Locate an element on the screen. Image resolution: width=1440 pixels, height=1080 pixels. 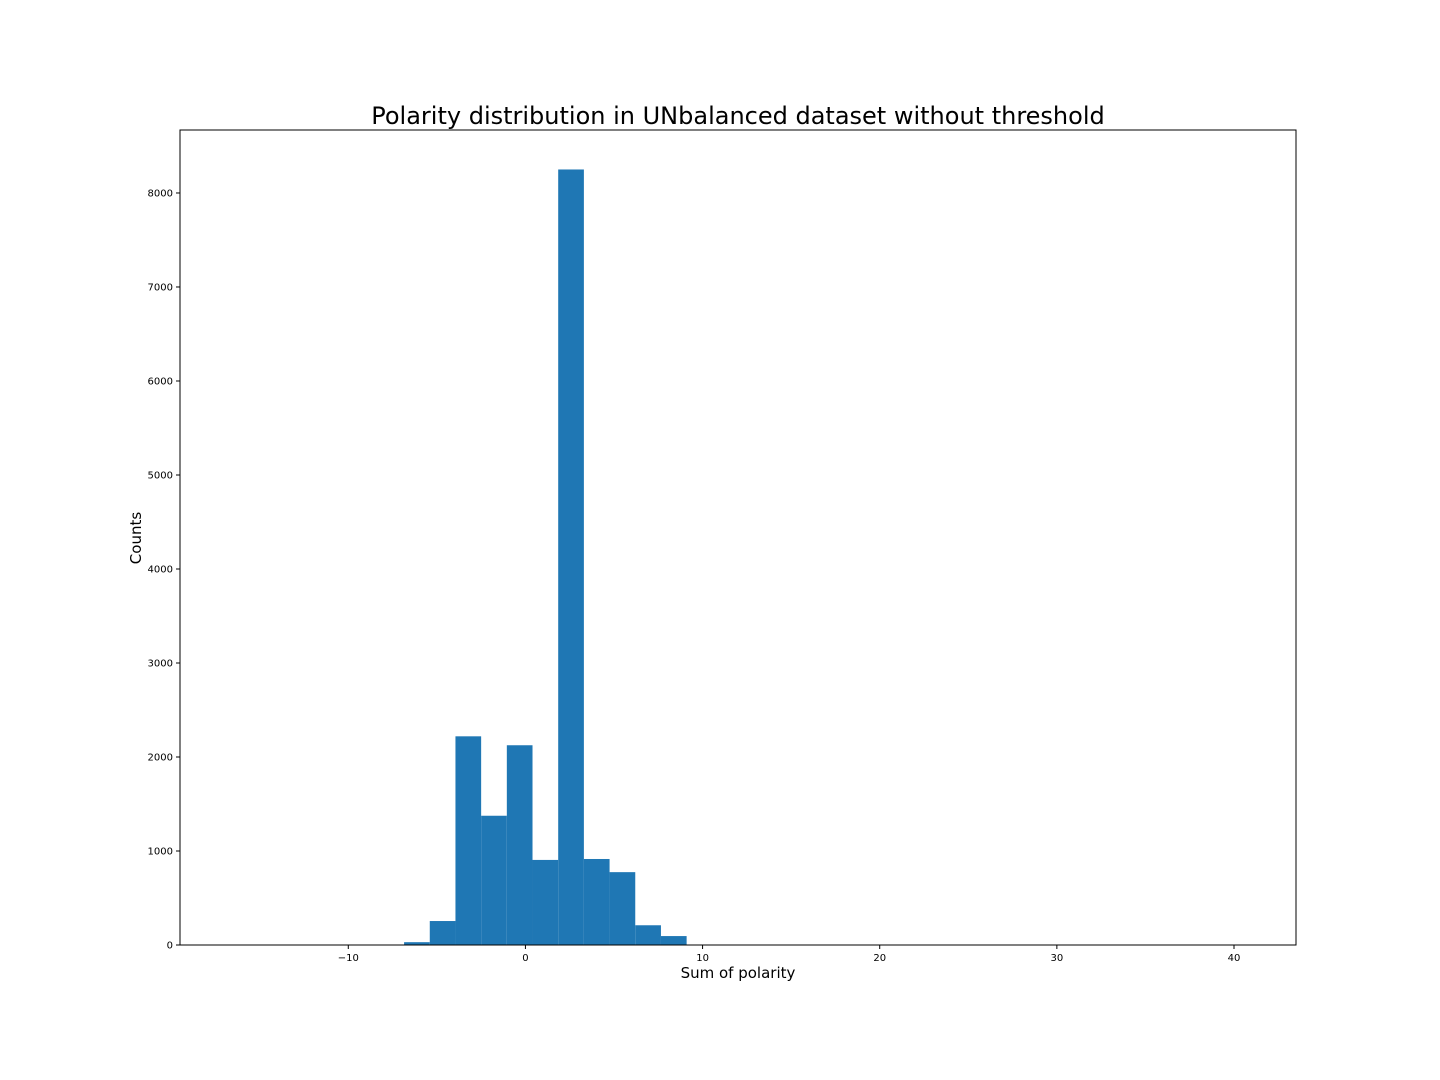
y-tick-label: 7000 is located at coordinates (160, 287).